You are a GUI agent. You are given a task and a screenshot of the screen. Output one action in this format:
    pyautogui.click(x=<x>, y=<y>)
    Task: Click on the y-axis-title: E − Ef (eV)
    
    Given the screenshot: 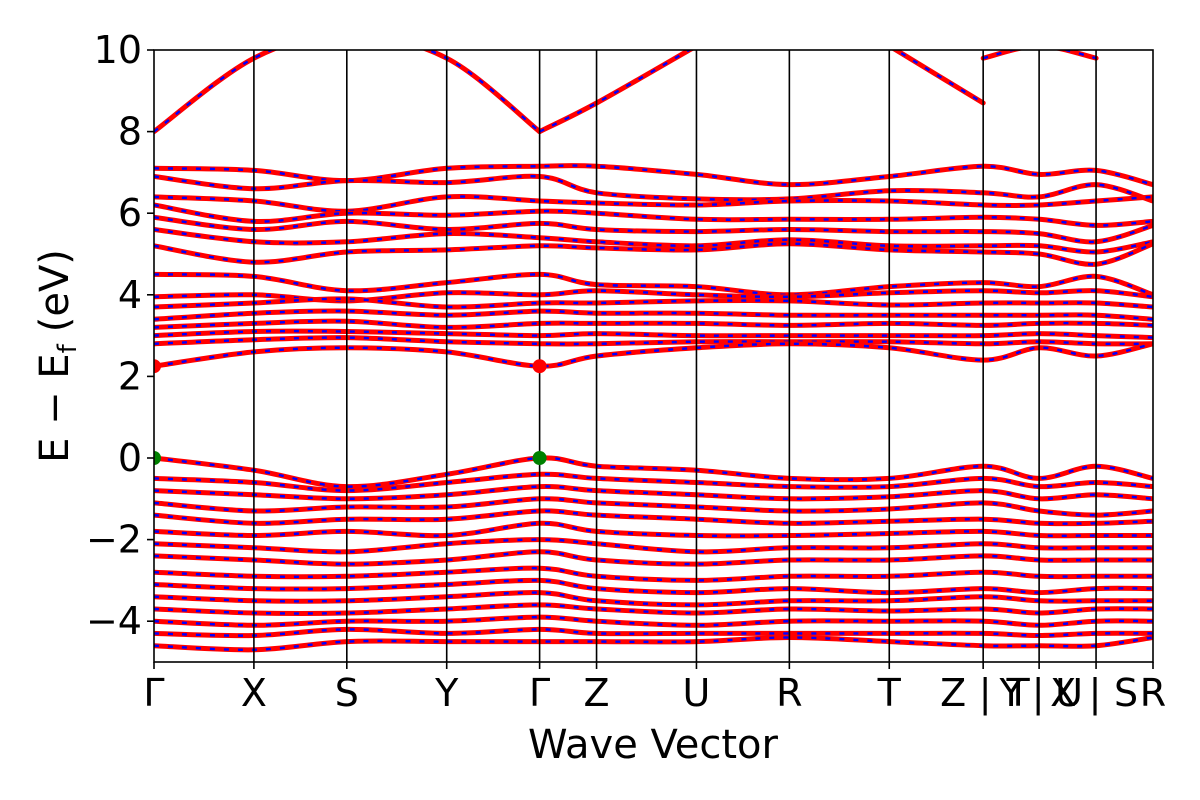 What is the action you would take?
    pyautogui.click(x=57, y=356)
    